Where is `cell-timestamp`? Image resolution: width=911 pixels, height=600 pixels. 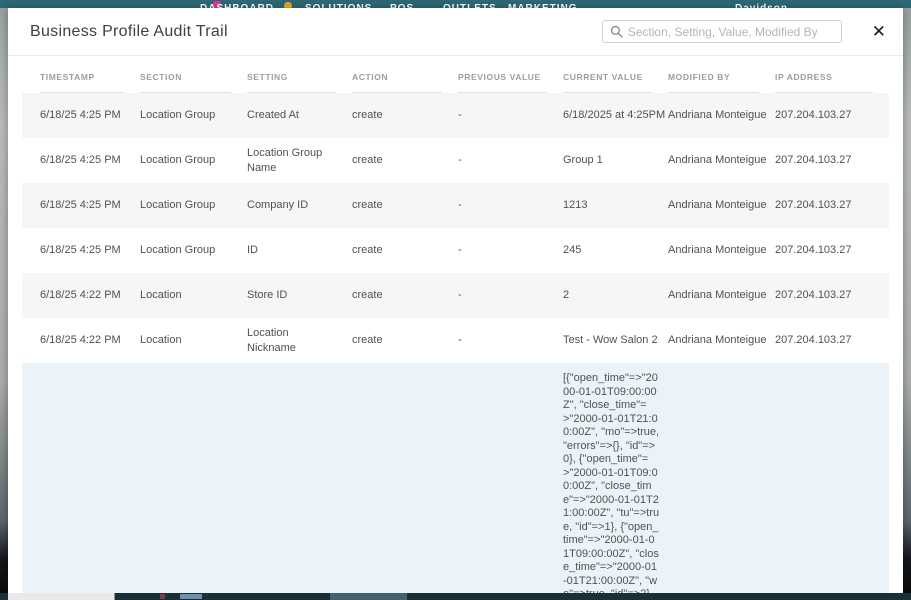
cell-timestamp is located at coordinates (90, 370).